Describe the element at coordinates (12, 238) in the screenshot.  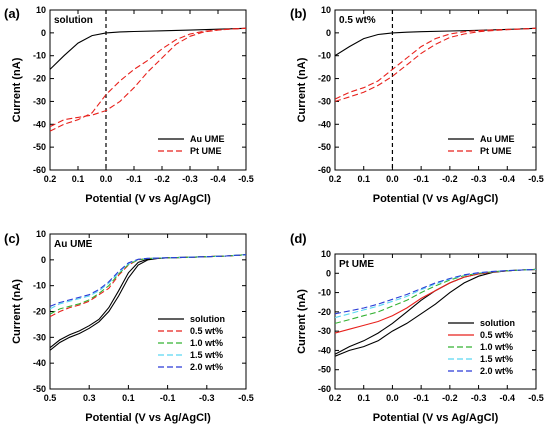
I see `panel-label: (c)` at that location.